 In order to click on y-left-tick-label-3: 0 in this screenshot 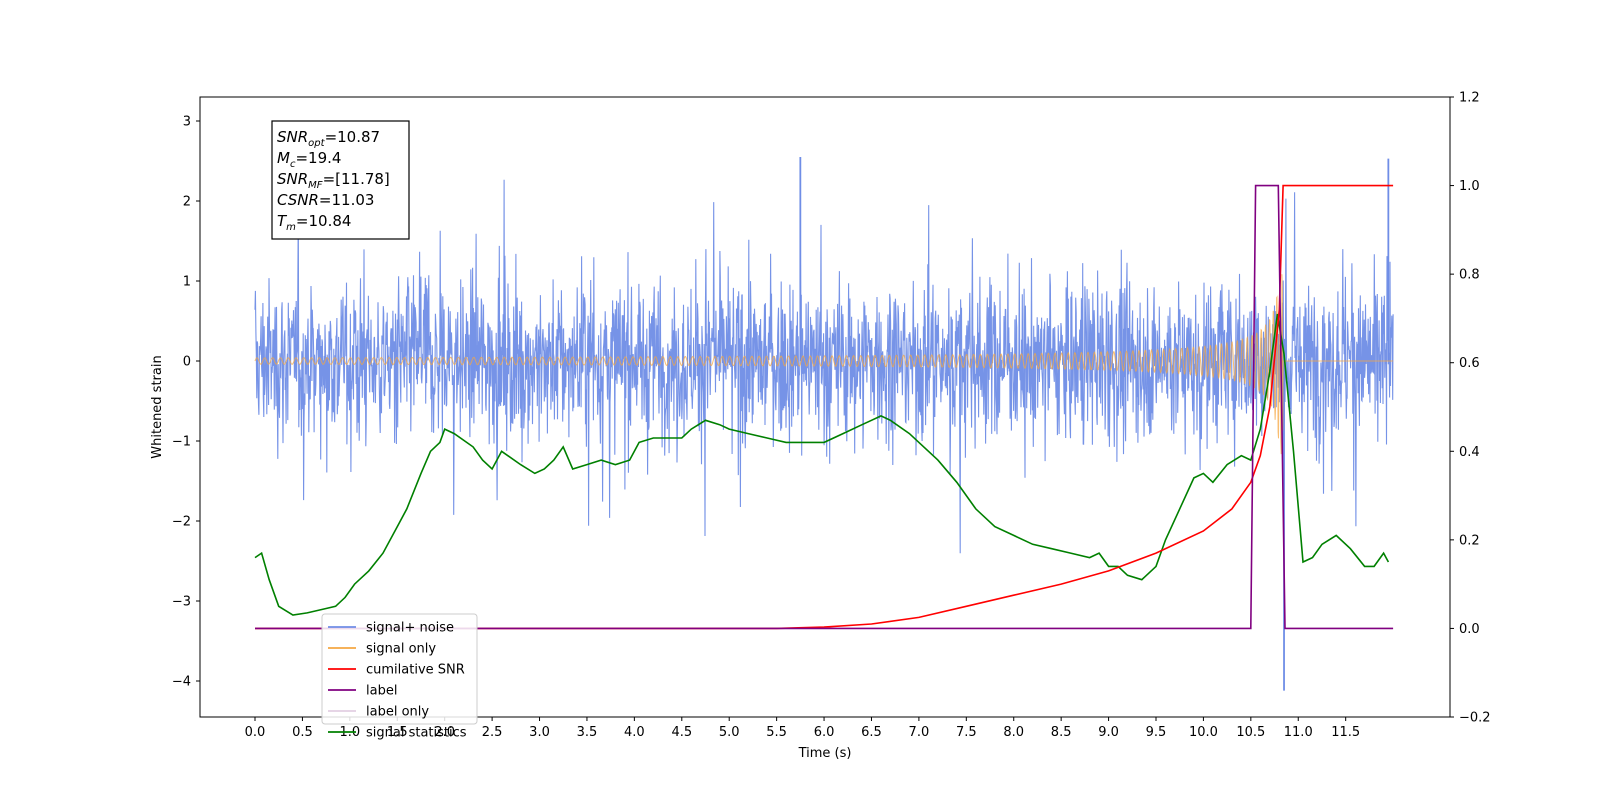, I will do `click(187, 362)`.